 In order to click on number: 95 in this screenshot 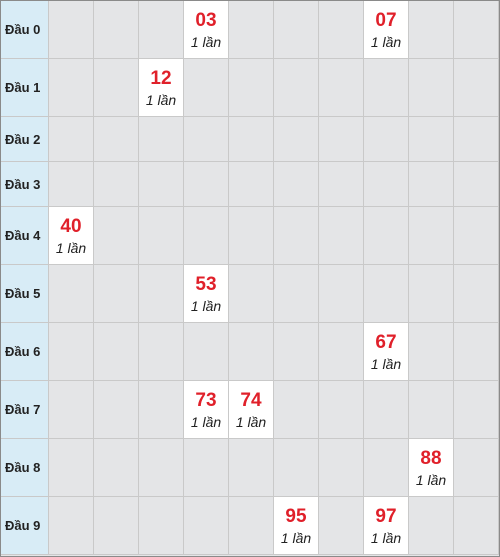, I will do `click(296, 516)`.